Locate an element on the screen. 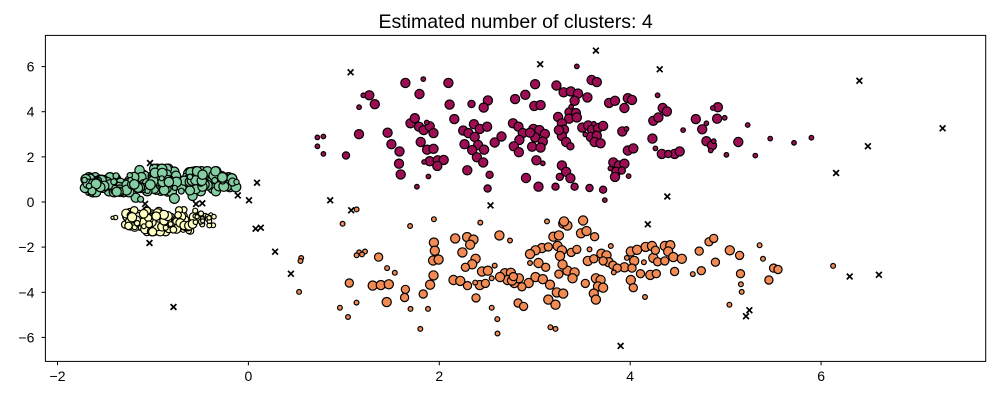 The width and height of the screenshot is (1000, 405). svg-text: −4 is located at coordinates (26, 292).